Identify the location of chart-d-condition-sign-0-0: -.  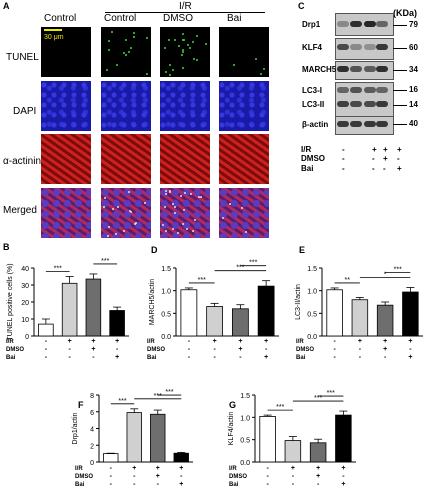
(189, 341).